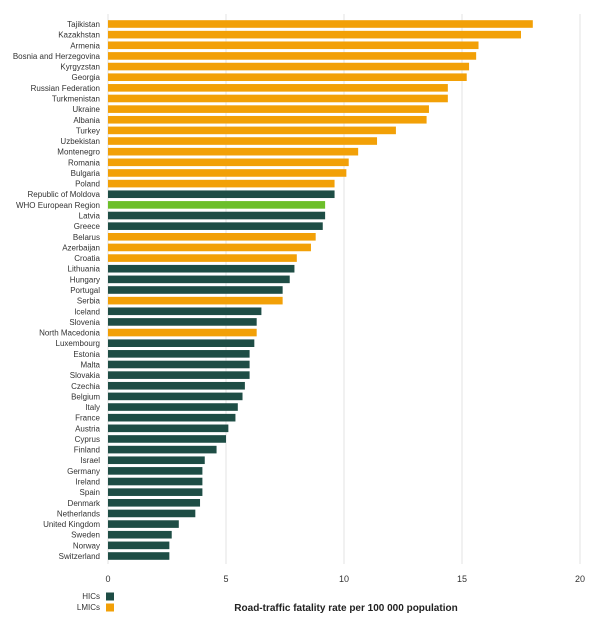 This screenshot has height=633, width=600. Describe the element at coordinates (79, 556) in the screenshot. I see `category-label: Switzerland` at that location.